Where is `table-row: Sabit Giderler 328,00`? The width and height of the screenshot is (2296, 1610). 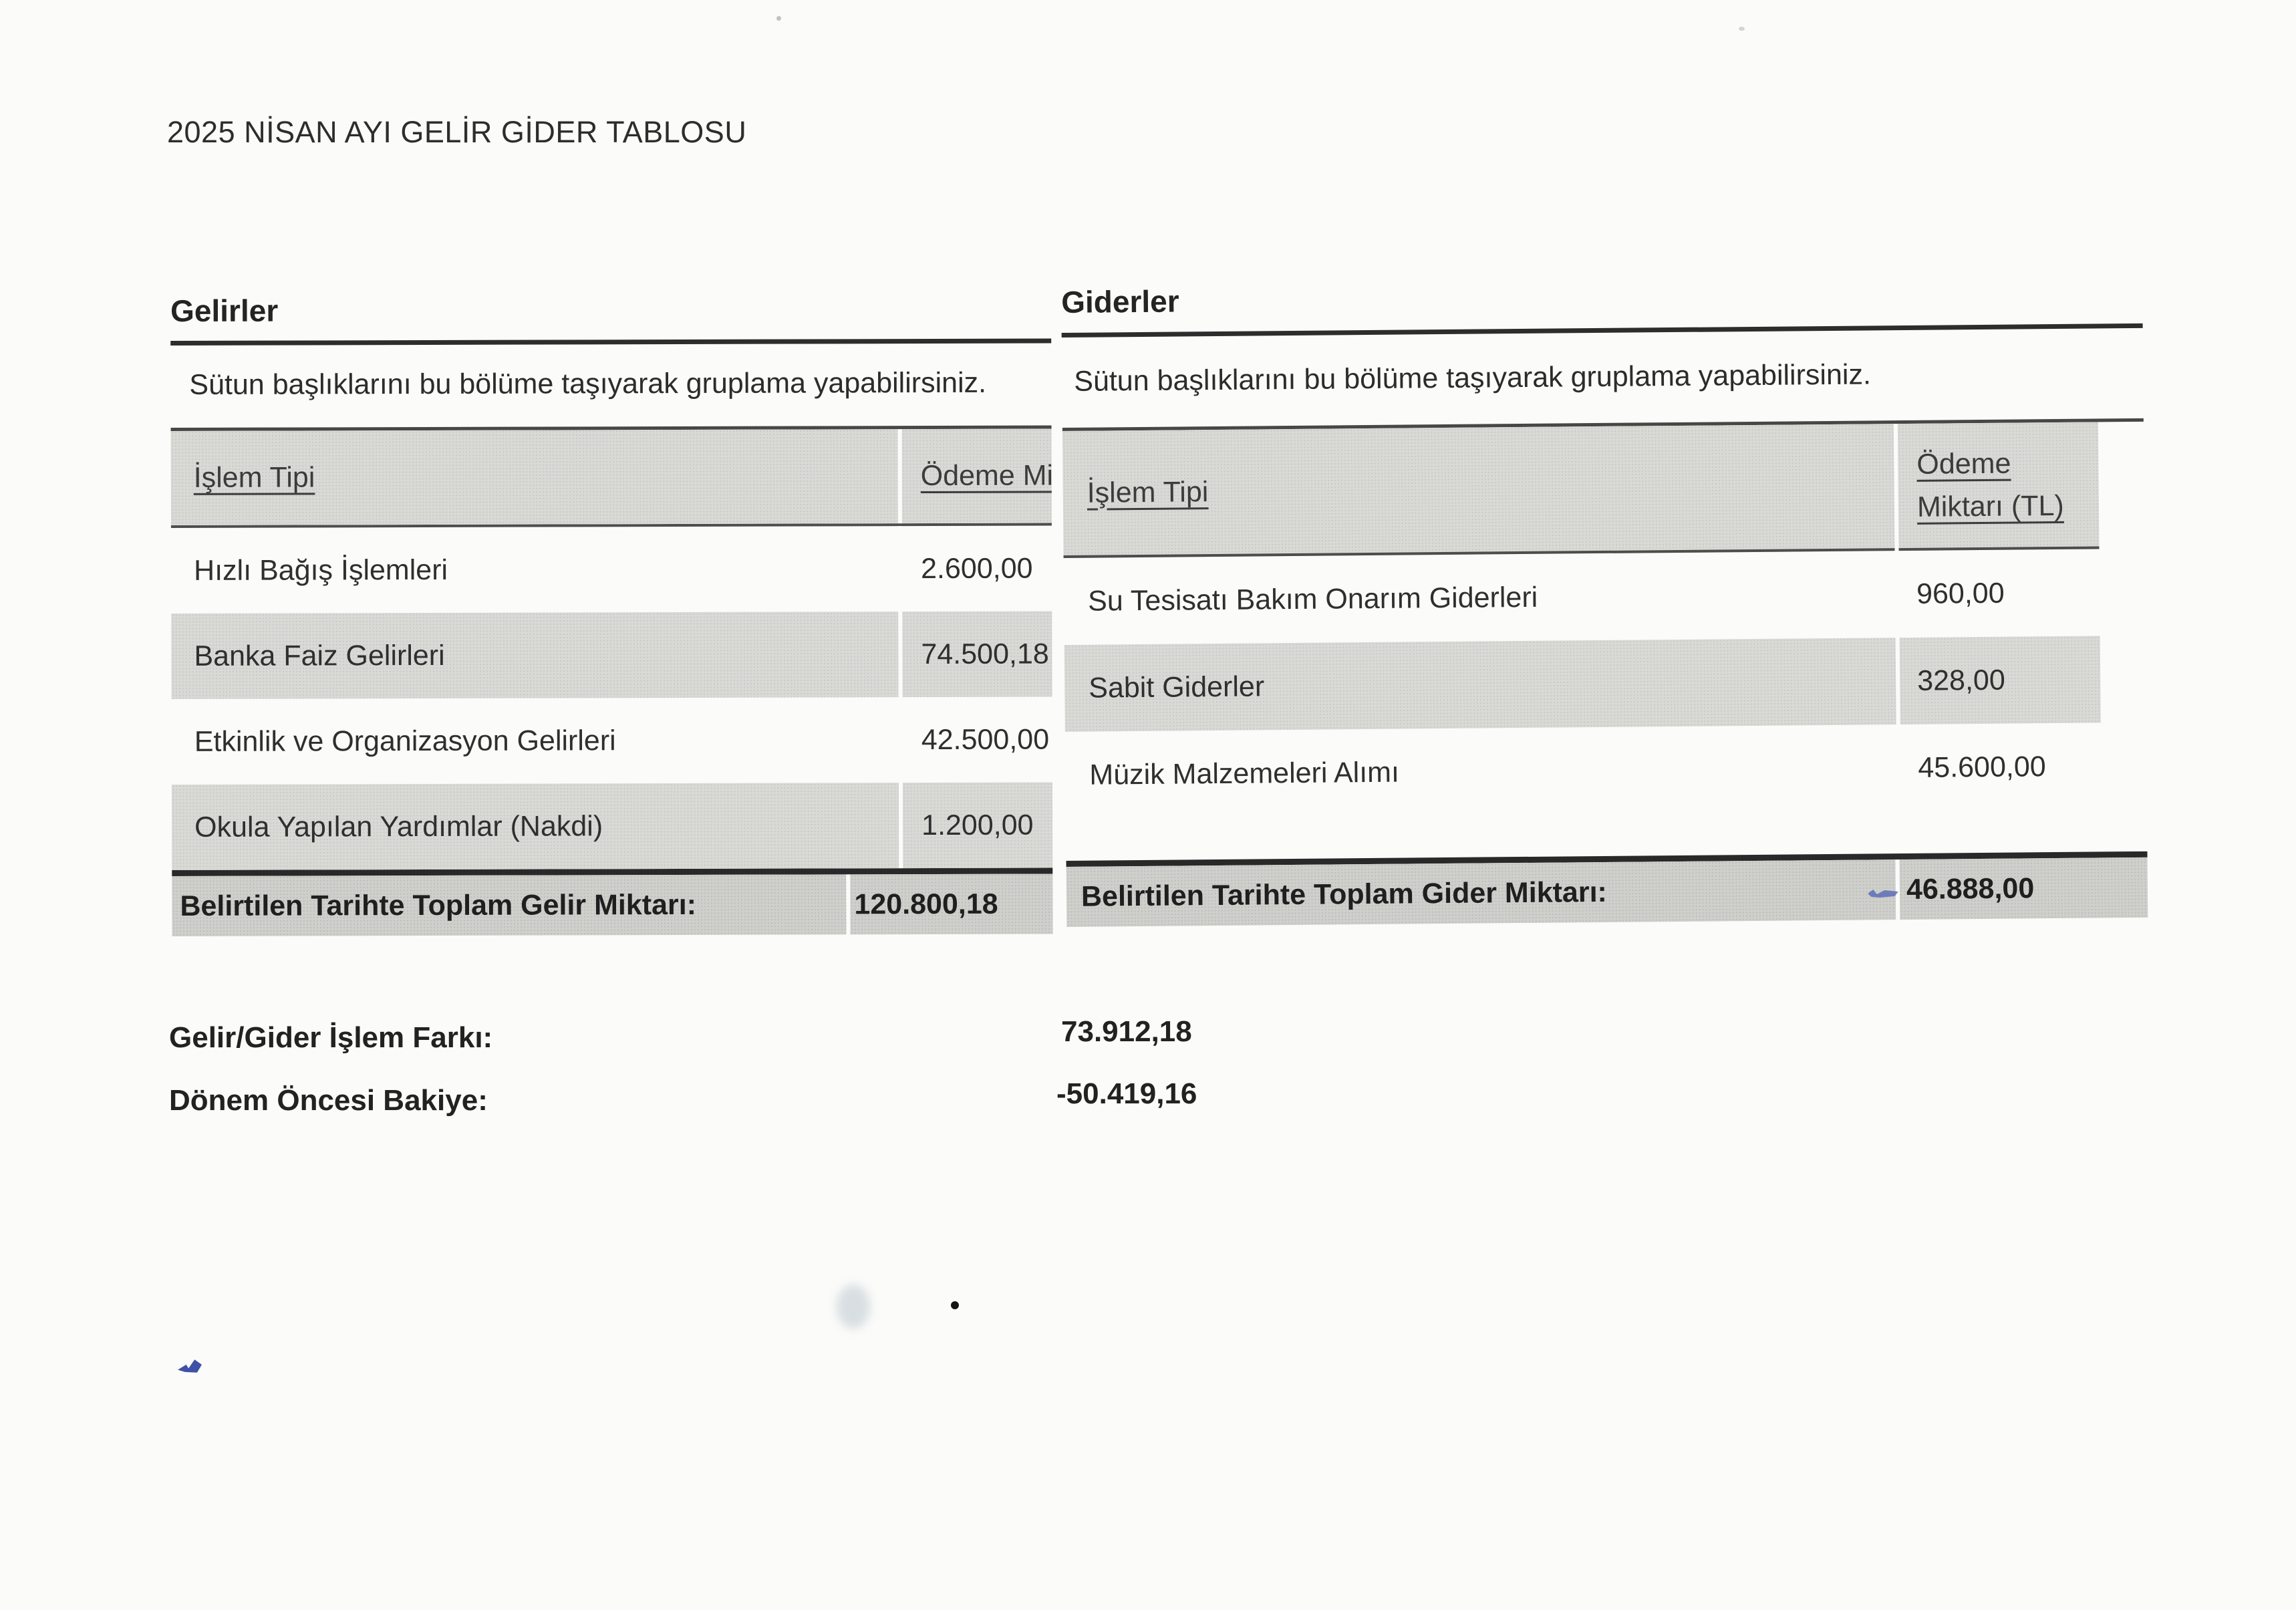
table-row: Sabit Giderler 328,00 is located at coordinates (1605, 684).